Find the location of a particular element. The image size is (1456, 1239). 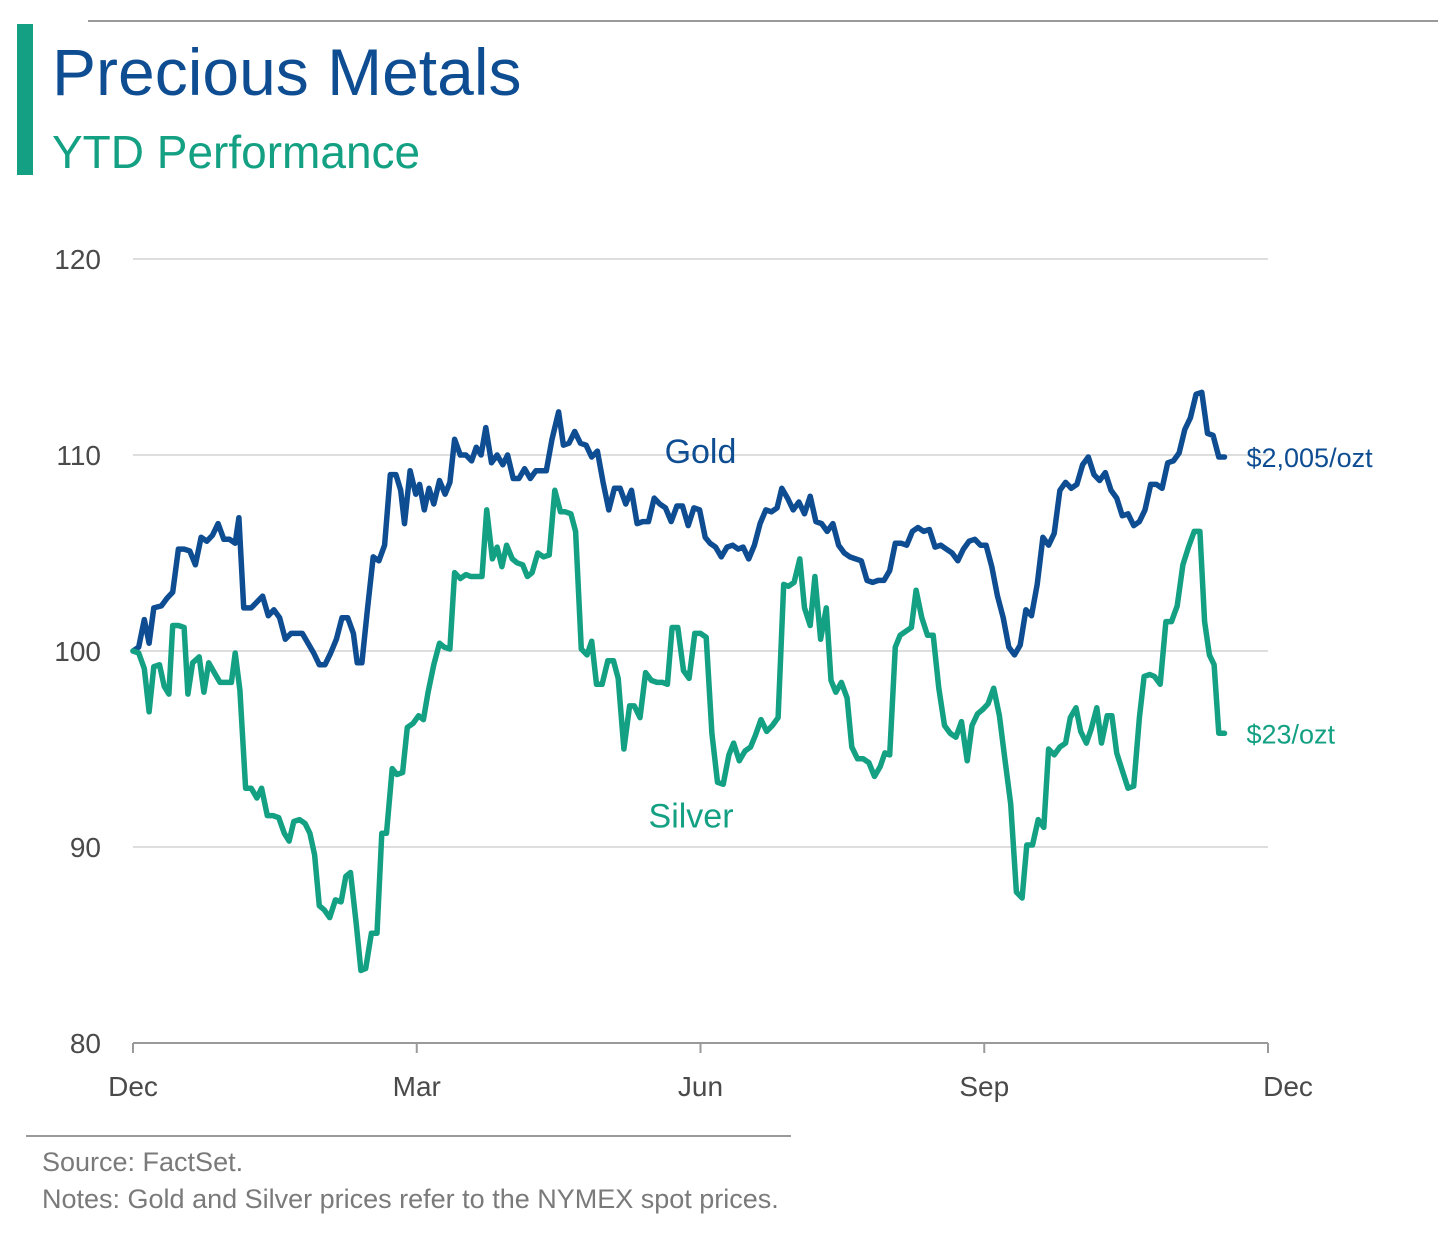

footer-rule is located at coordinates (408, 1136).